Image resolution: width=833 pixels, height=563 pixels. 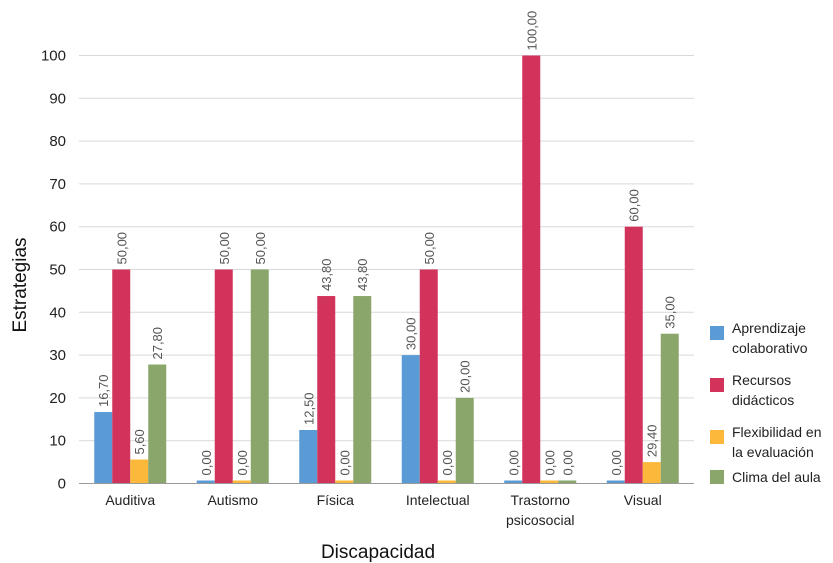 What do you see at coordinates (57, 184) in the screenshot?
I see `y-tick-label: 70` at bounding box center [57, 184].